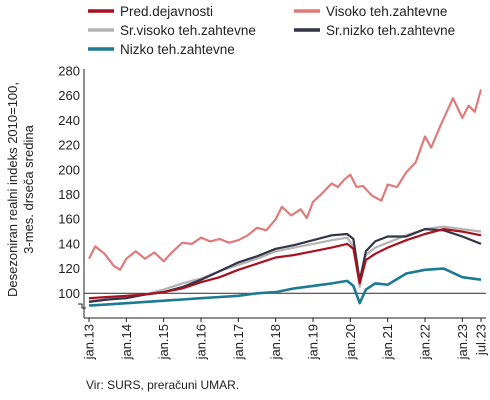 Image resolution: width=490 pixels, height=400 pixels. I want to click on x-tick-label: jan.22, so click(425, 342).